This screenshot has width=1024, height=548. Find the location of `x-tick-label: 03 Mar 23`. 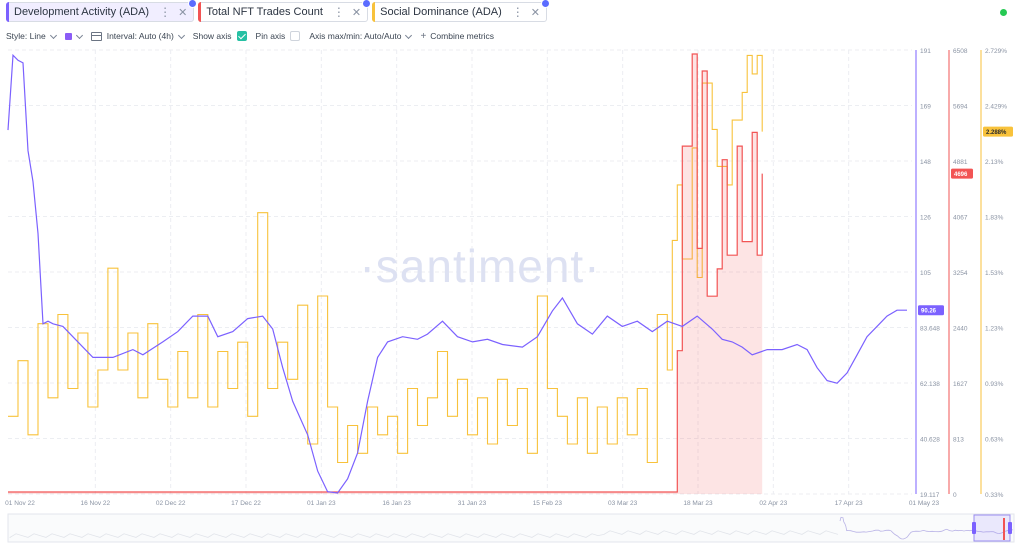

x-tick-label: 03 Mar 23 is located at coordinates (623, 503).